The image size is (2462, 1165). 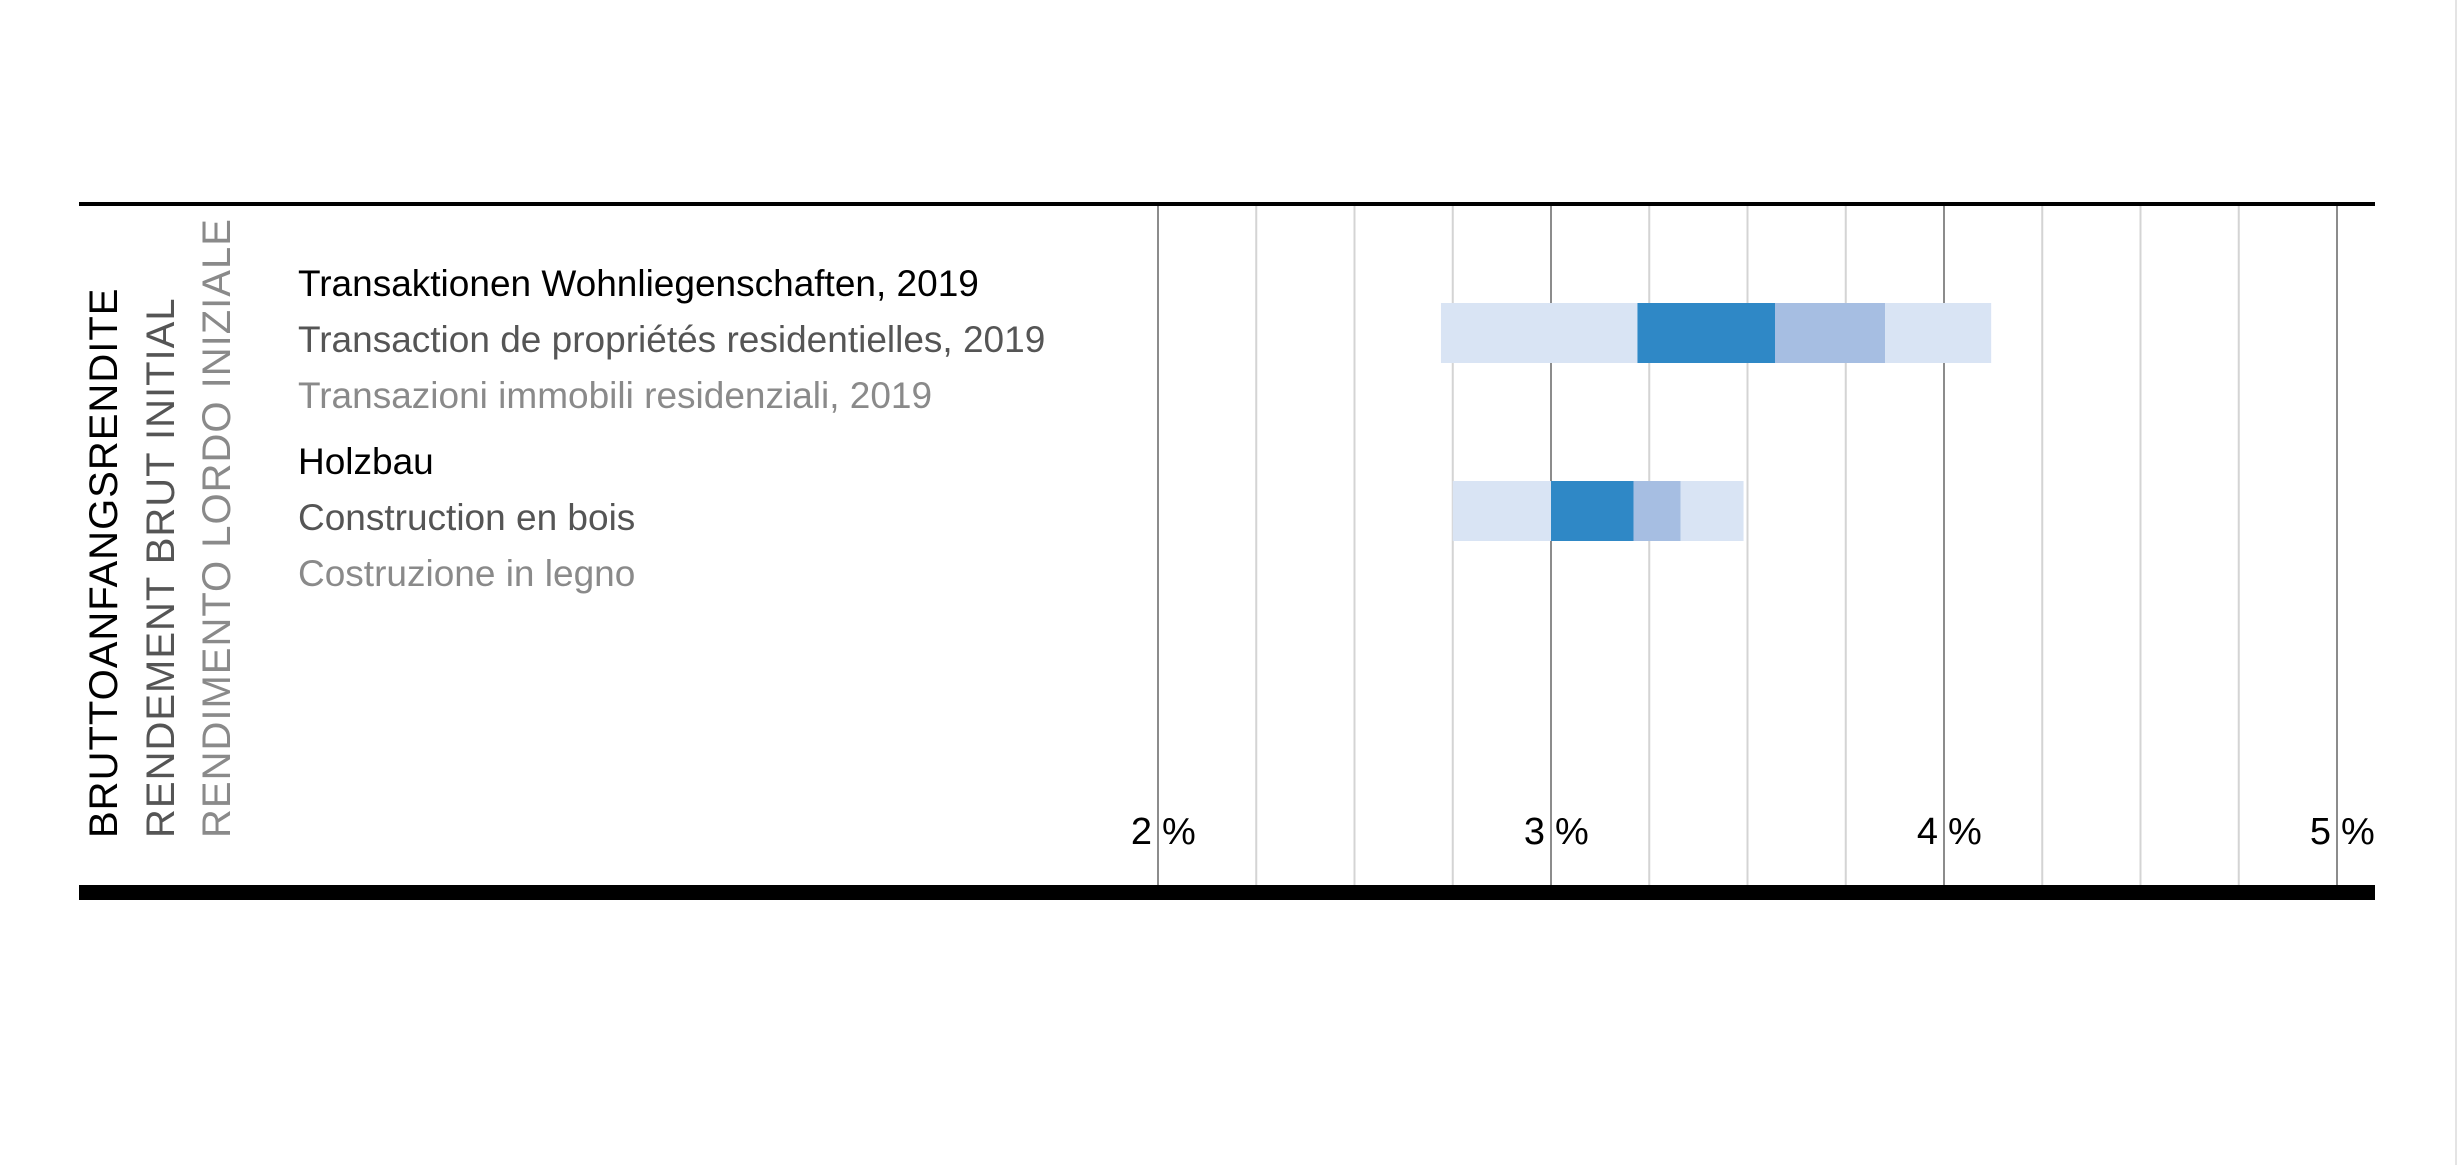 I want to click on series-label: Holzbau, so click(x=366, y=461).